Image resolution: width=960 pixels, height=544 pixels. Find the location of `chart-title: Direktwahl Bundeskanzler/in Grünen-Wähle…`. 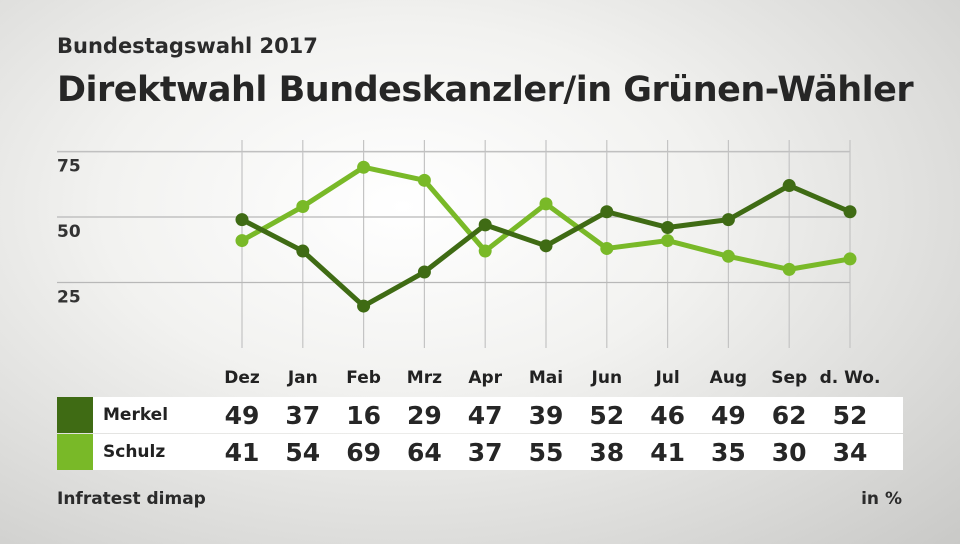

chart-title: Direktwahl Bundeskanzler/in Grünen-Wähle… is located at coordinates (485, 90).